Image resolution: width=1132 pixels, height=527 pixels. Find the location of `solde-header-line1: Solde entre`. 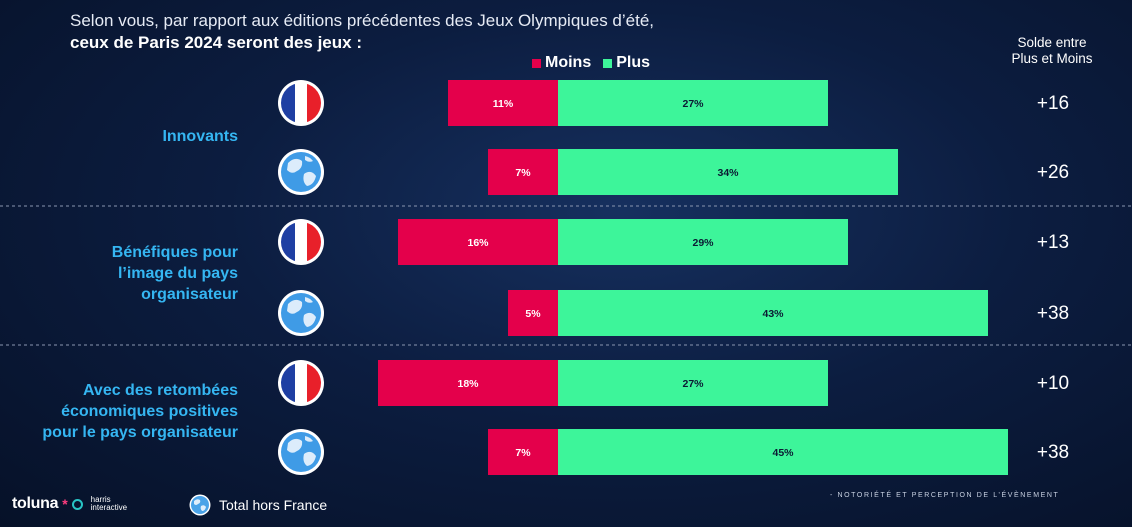

solde-header-line1: Solde entre is located at coordinates (1052, 42).